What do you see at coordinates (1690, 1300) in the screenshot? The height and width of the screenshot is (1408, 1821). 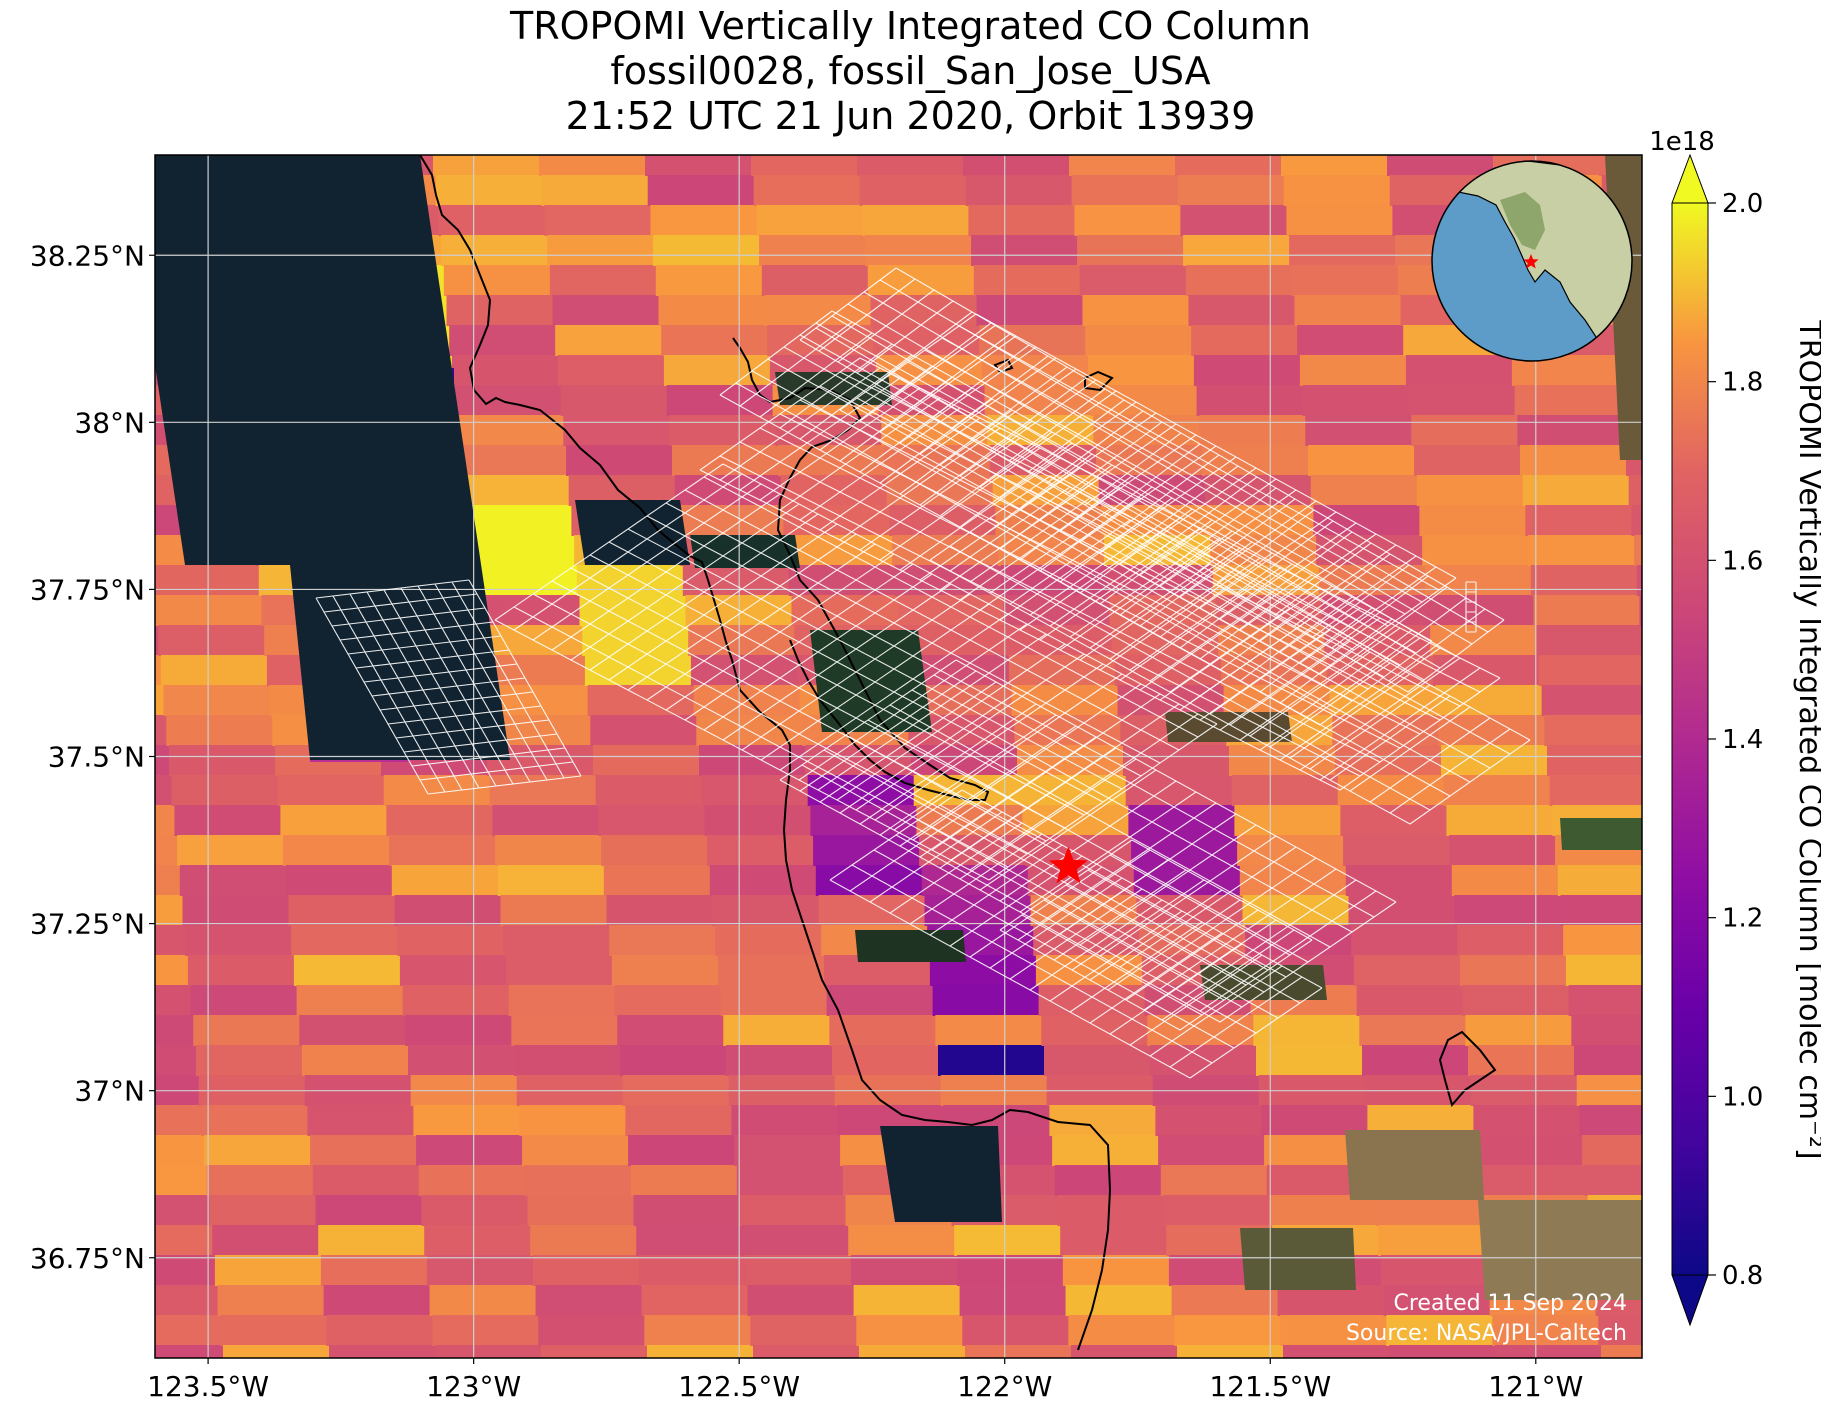 I see `colorbar-extend-min` at bounding box center [1690, 1300].